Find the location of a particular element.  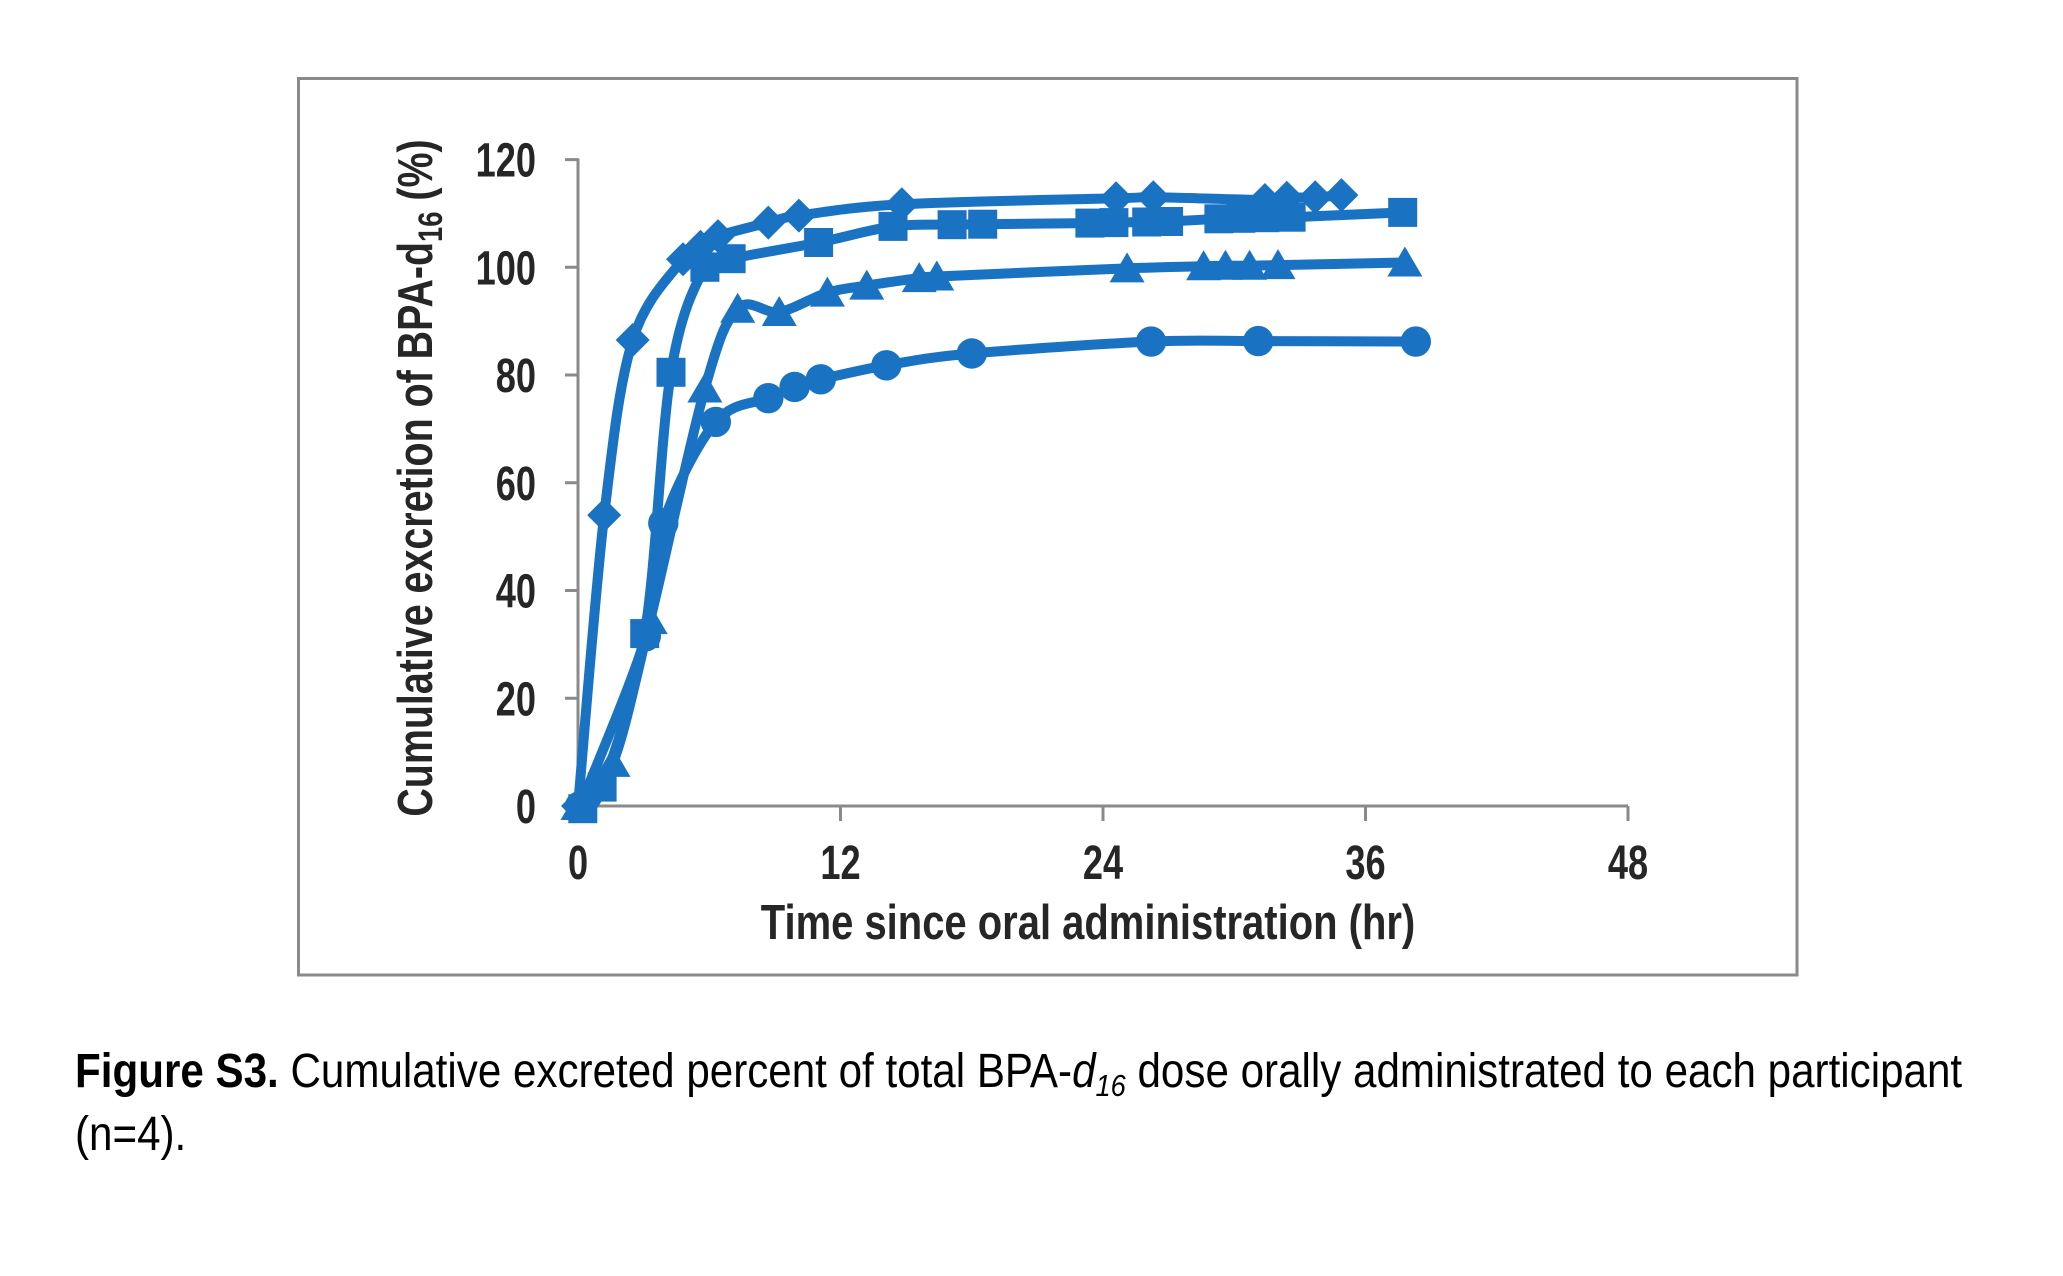

svg-text: 100 is located at coordinates (506, 269).